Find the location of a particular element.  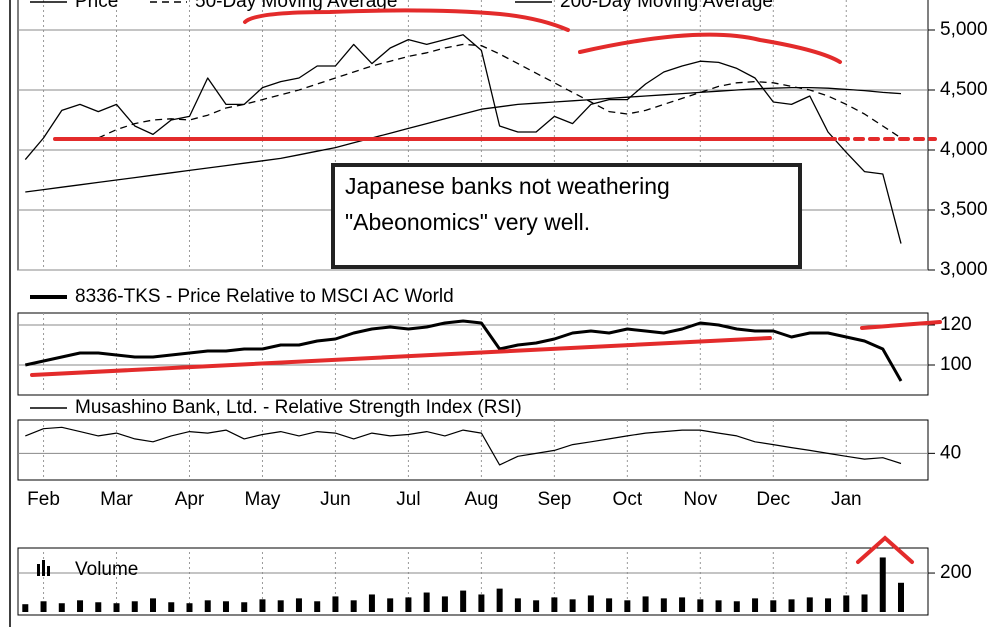

y-tick-label: 40 is located at coordinates (950, 452).